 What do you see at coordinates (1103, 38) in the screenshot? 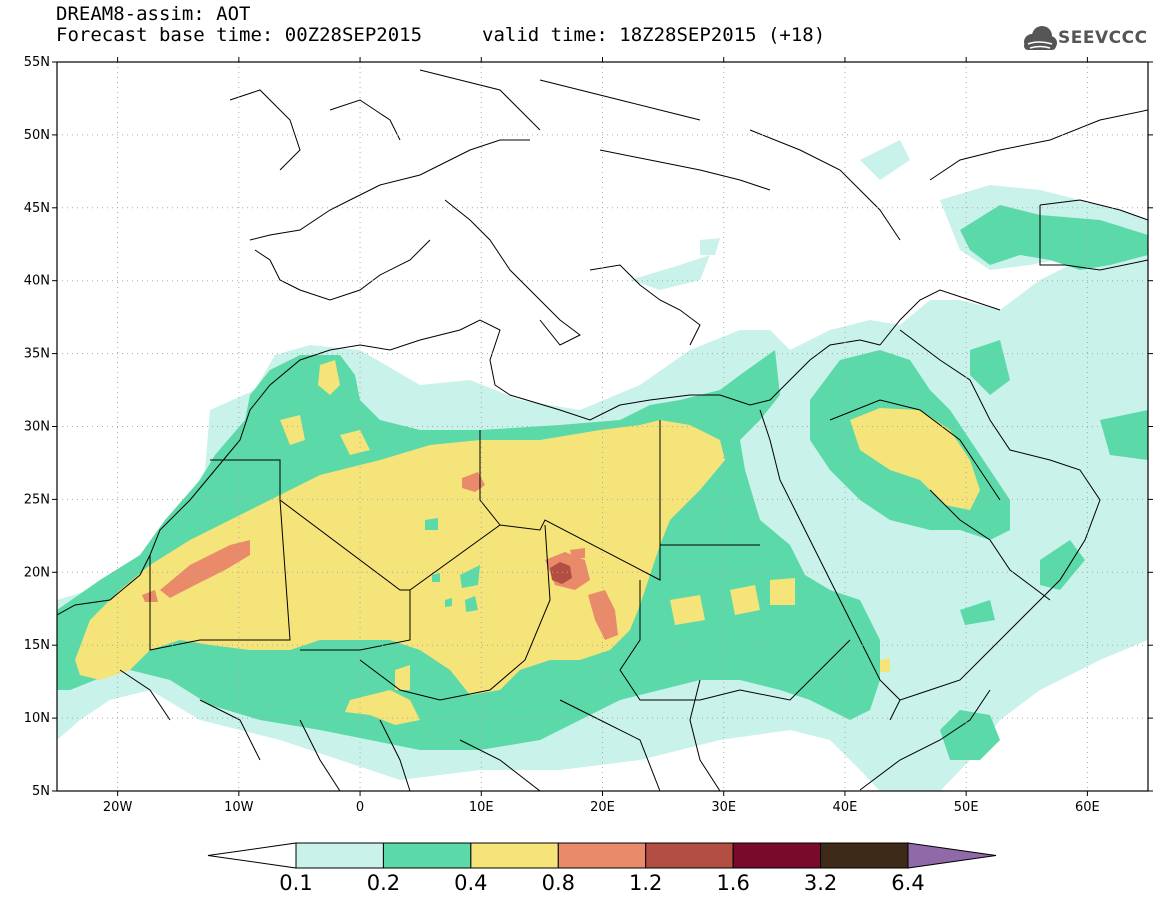
I see `logo-text: SEEVCCC` at bounding box center [1103, 38].